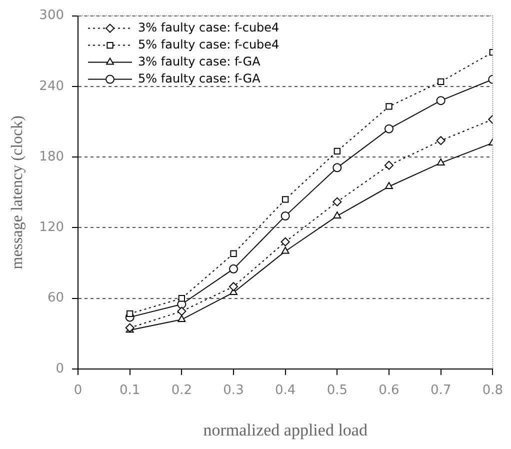  What do you see at coordinates (17, 193) in the screenshot?
I see `y-axis-title: message latency (clock)` at bounding box center [17, 193].